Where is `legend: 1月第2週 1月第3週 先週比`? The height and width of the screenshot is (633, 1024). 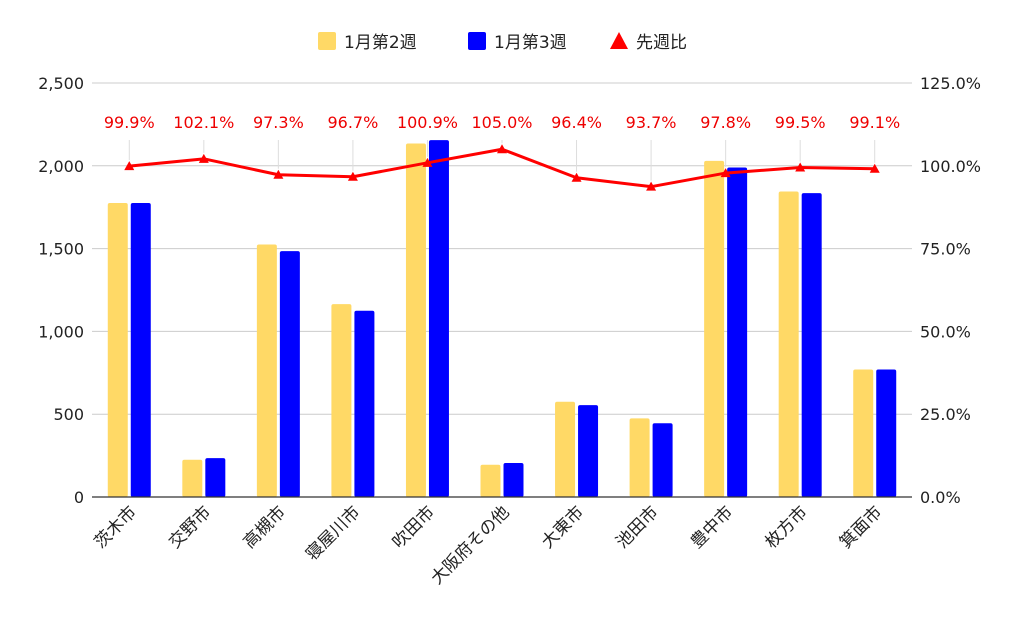
legend: 1月第2週 1月第3週 先週比 is located at coordinates (502, 42).